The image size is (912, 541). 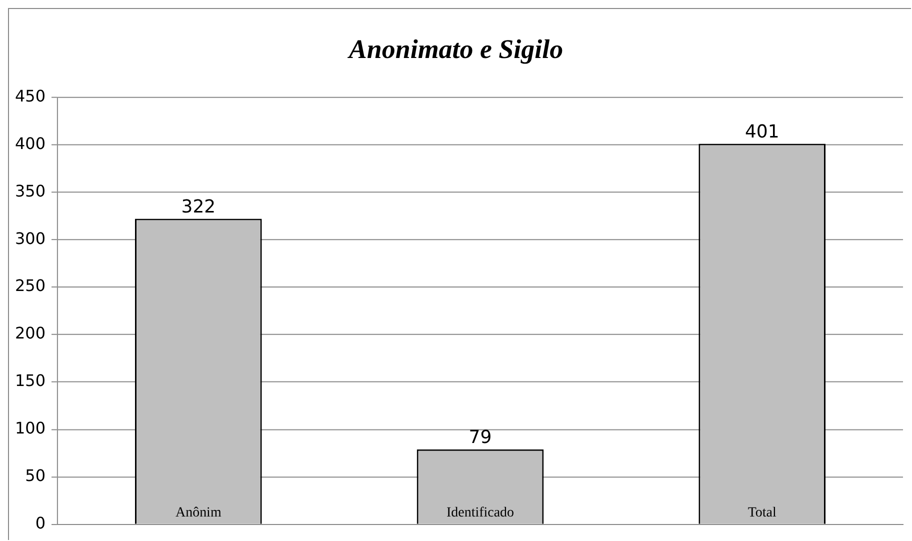 What do you see at coordinates (30, 190) in the screenshot?
I see `y-tick-label: 350` at bounding box center [30, 190].